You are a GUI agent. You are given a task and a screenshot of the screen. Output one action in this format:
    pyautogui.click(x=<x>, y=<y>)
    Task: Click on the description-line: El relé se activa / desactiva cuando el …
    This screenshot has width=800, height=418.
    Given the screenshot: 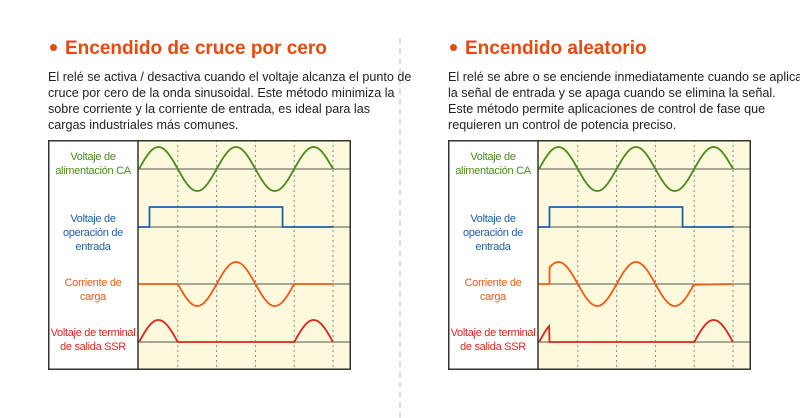 What is the action you would take?
    pyautogui.click(x=230, y=77)
    